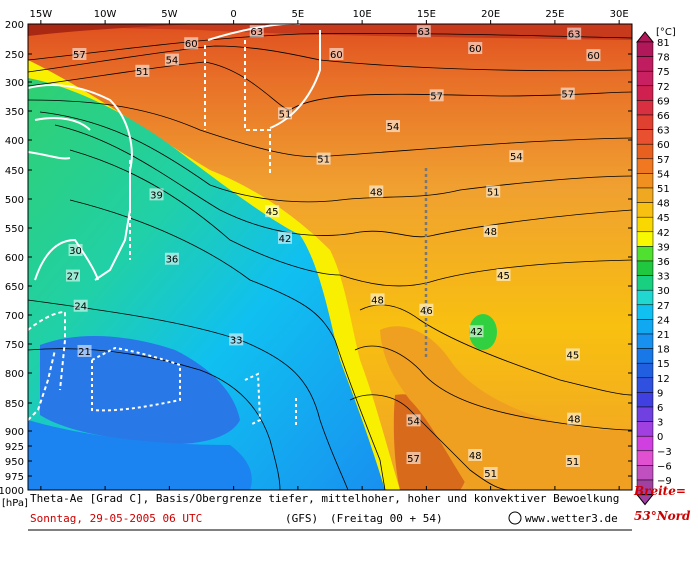  I want to click on y-tick-label: 450, so click(14, 171).